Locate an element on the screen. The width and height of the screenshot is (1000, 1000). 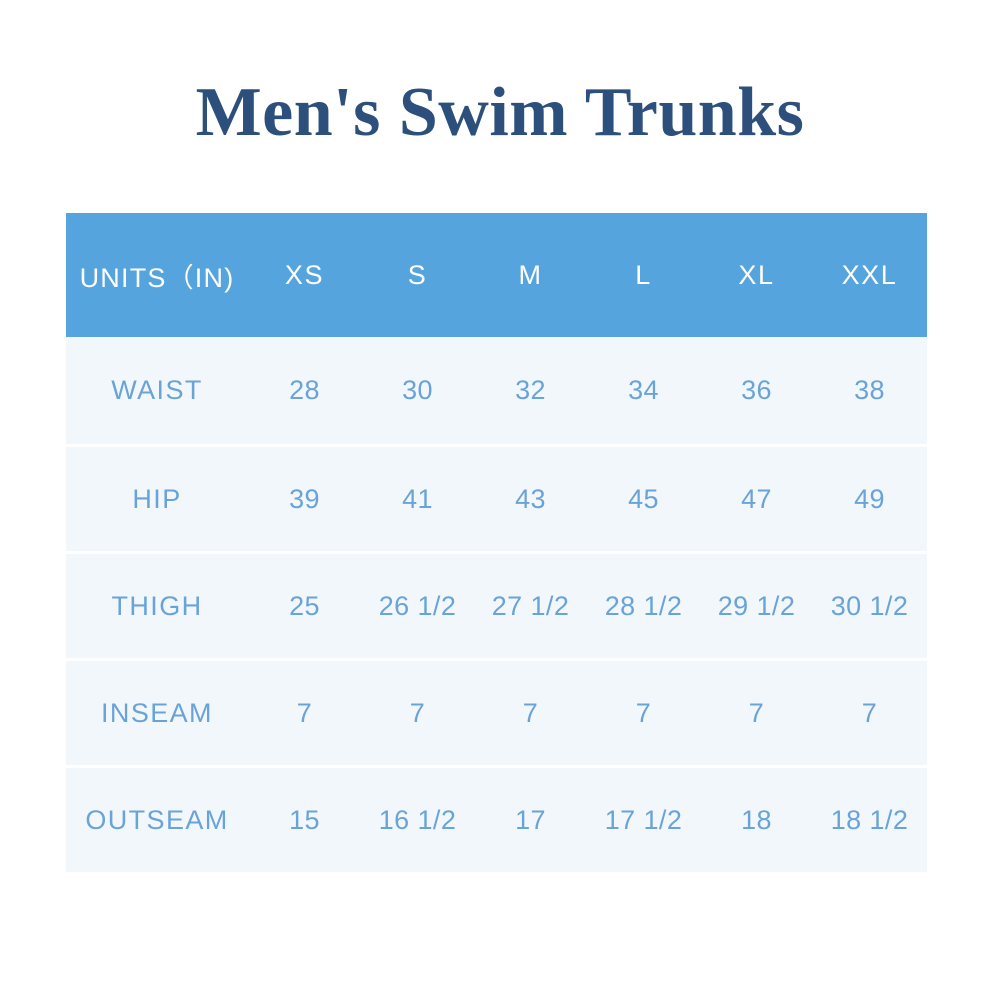
cell-inseam-xs: 7 is located at coordinates (304, 712).